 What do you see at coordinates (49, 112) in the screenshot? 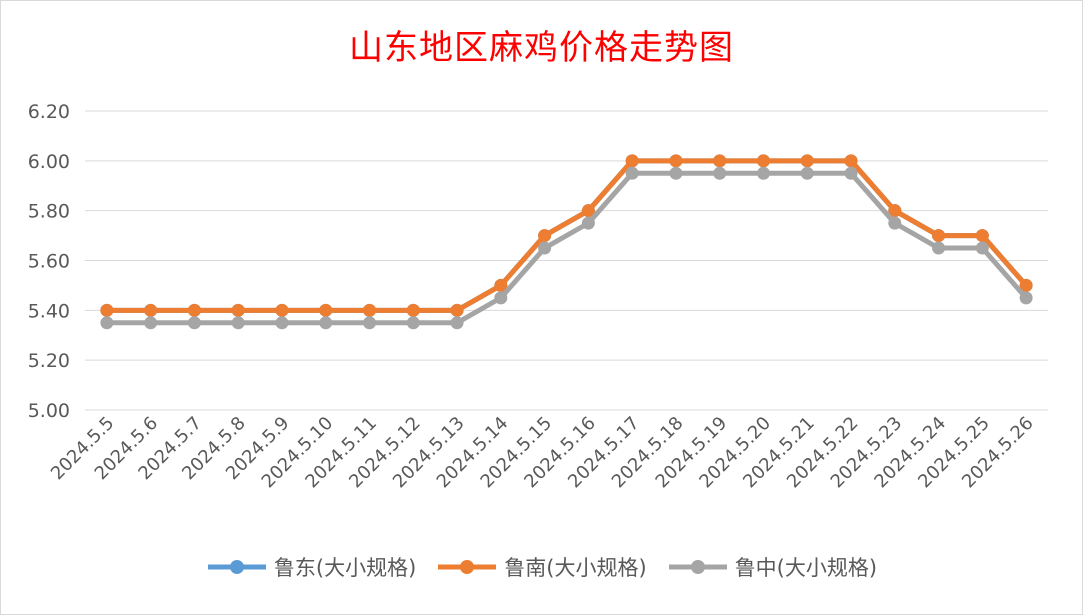
I see `y-tick-label: 6.20` at bounding box center [49, 112].